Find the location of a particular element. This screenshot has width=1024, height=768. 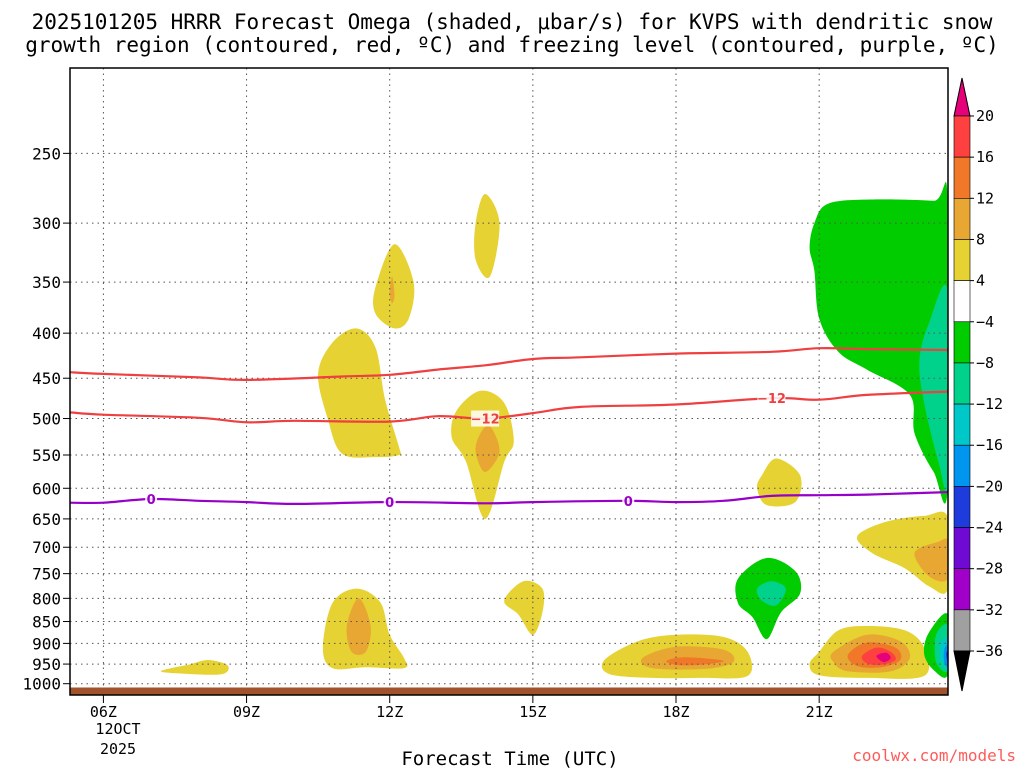

y-tick-label-650: 650 is located at coordinates (46, 519).